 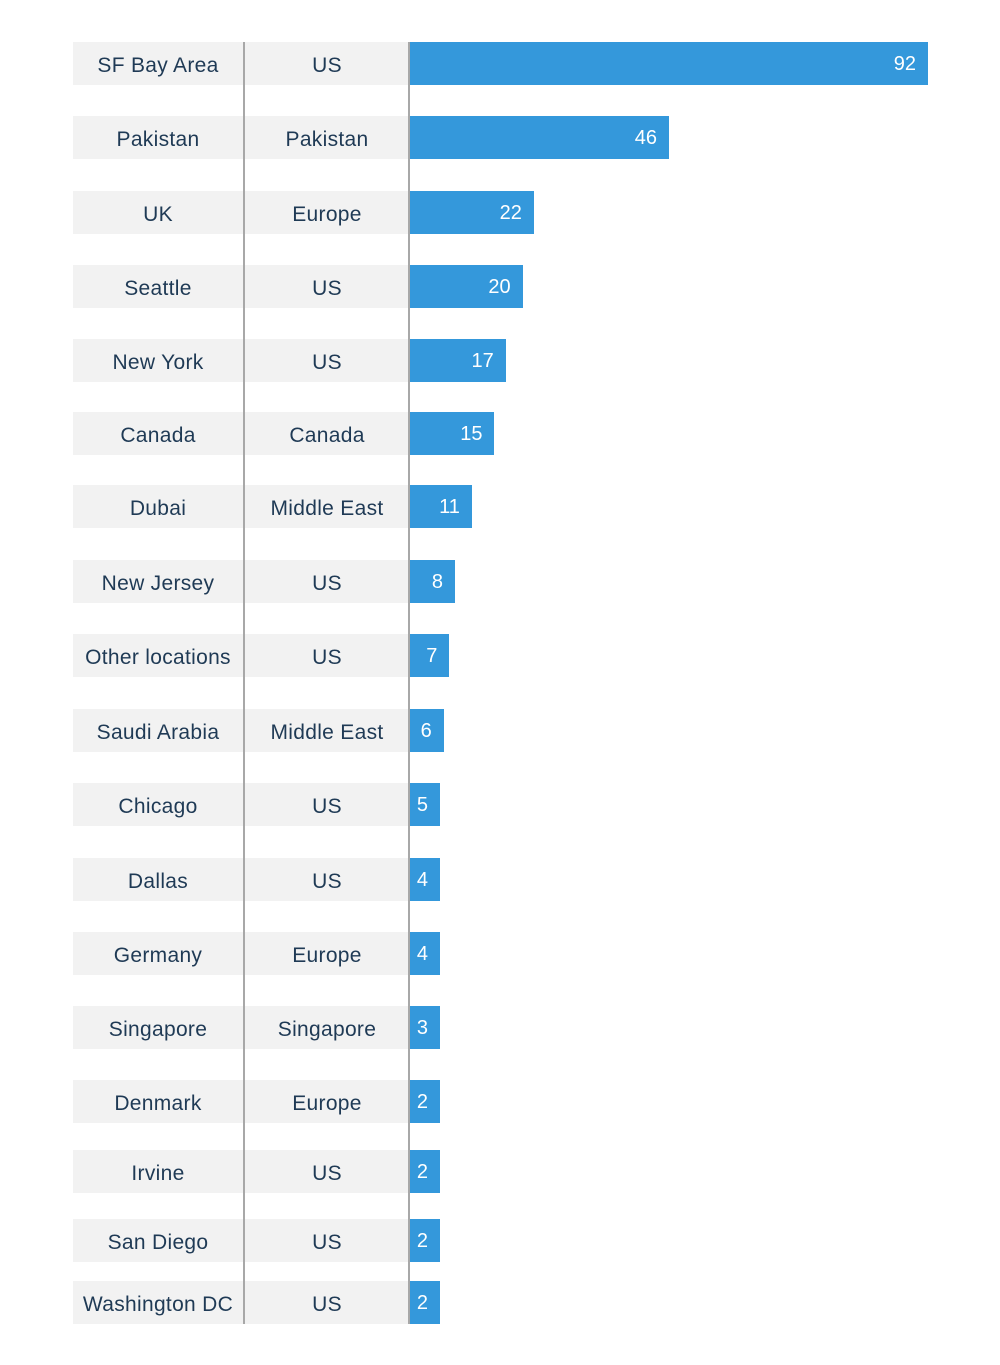 What do you see at coordinates (437, 581) in the screenshot?
I see `bar-value-label: 8` at bounding box center [437, 581].